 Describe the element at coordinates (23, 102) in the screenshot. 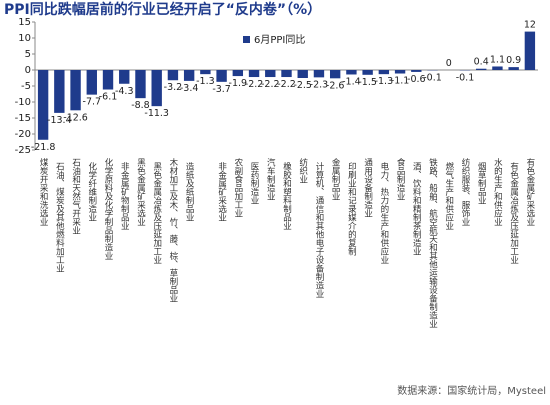

I see `y-tick-label: -10` at that location.